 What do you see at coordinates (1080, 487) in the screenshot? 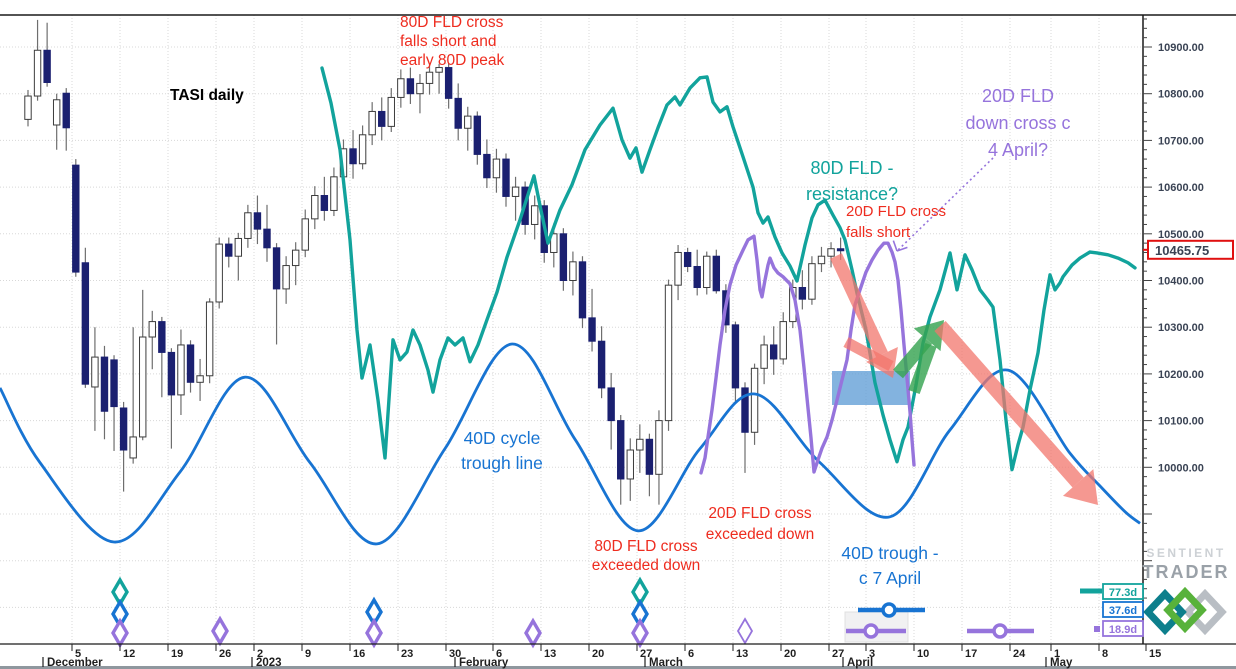
I see `red-arrow-big-head` at bounding box center [1080, 487].